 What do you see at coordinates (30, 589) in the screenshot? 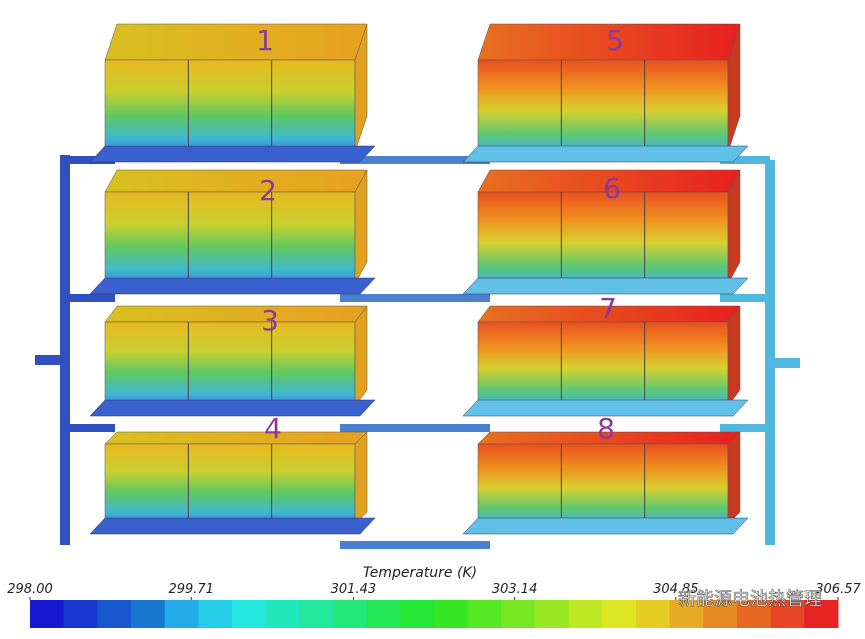
I see `colorbar-tick-label: 298.00` at bounding box center [30, 589].